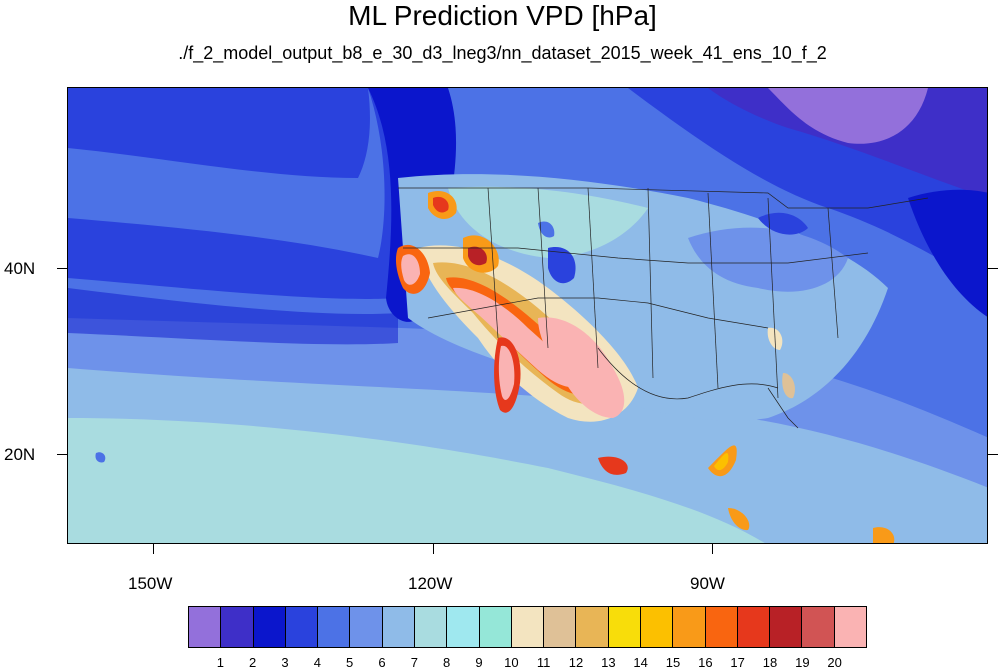  What do you see at coordinates (62, 268) in the screenshot?
I see `y-tick-mark-40n` at bounding box center [62, 268].